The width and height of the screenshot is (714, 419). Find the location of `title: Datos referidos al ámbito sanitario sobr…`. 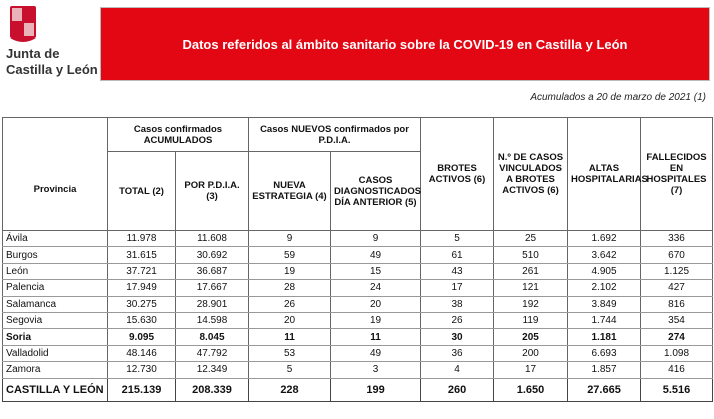

title: Datos referidos al ámbito sanitario sobr… is located at coordinates (405, 44).